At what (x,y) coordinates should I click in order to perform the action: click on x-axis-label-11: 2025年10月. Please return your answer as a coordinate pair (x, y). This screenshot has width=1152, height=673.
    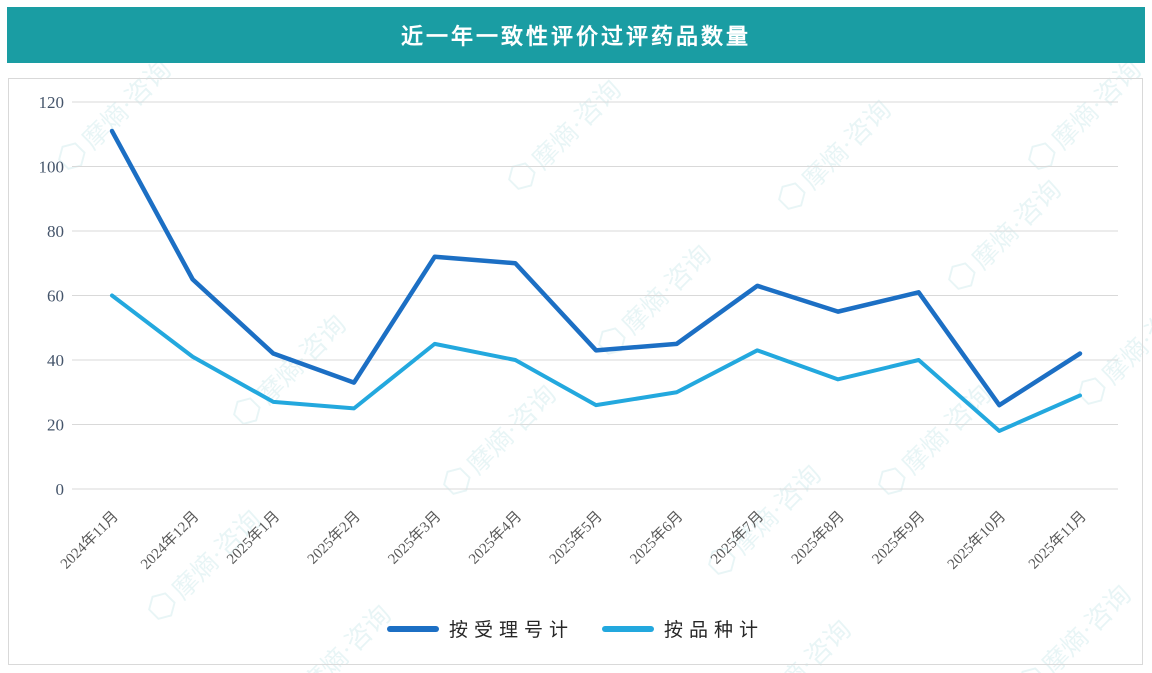
    Looking at the image, I should click on (976, 540).